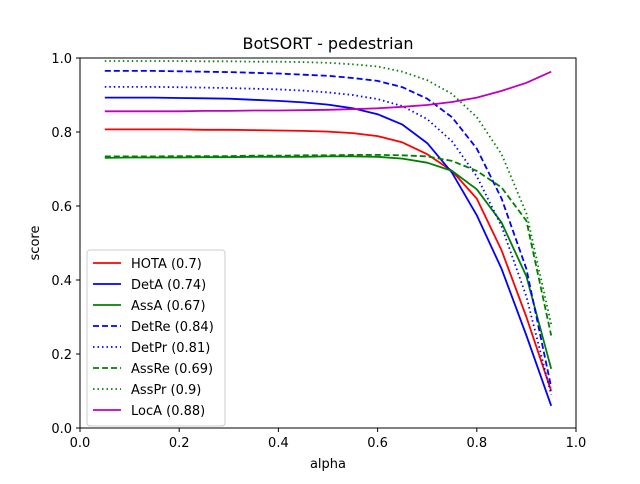 Image resolution: width=640 pixels, height=484 pixels. Describe the element at coordinates (168, 411) in the screenshot. I see `legend-entry: LocA (0.88)` at that location.